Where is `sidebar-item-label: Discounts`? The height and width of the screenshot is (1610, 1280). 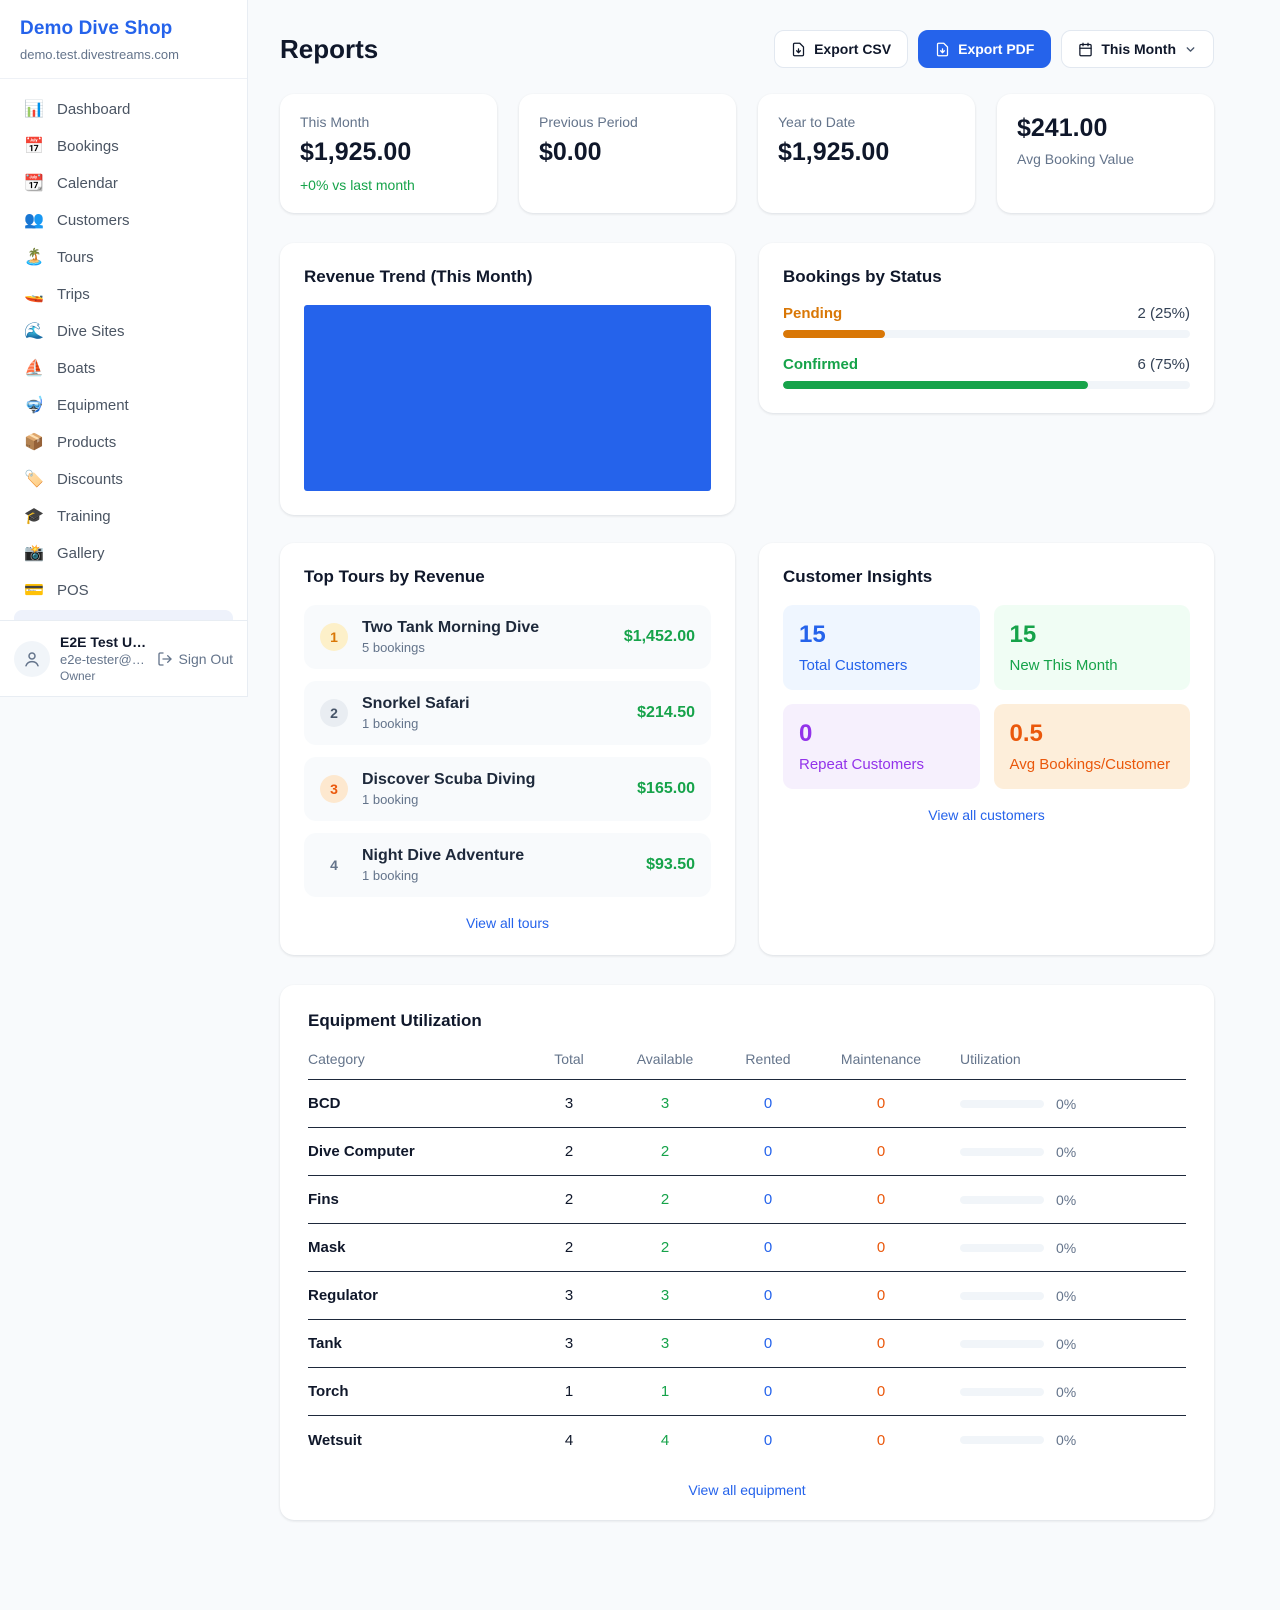 sidebar-item-label: Discounts is located at coordinates (90, 479).